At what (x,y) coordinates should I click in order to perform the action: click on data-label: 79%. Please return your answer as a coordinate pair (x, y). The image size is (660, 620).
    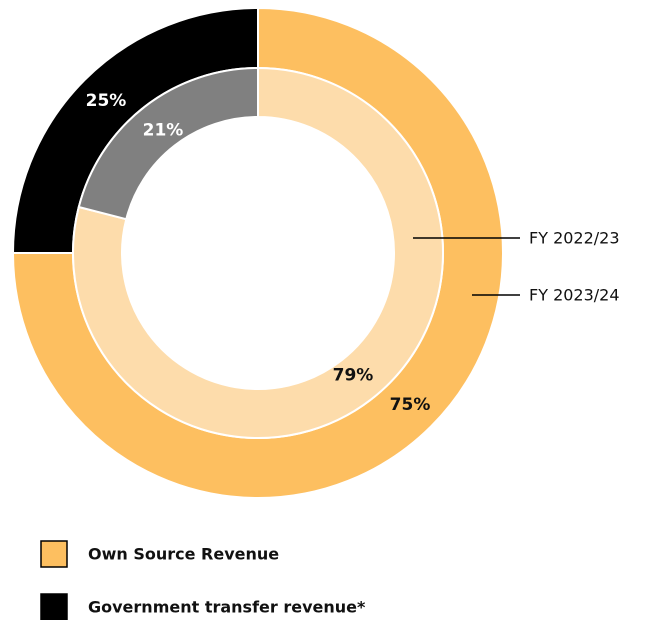
    Looking at the image, I should click on (353, 375).